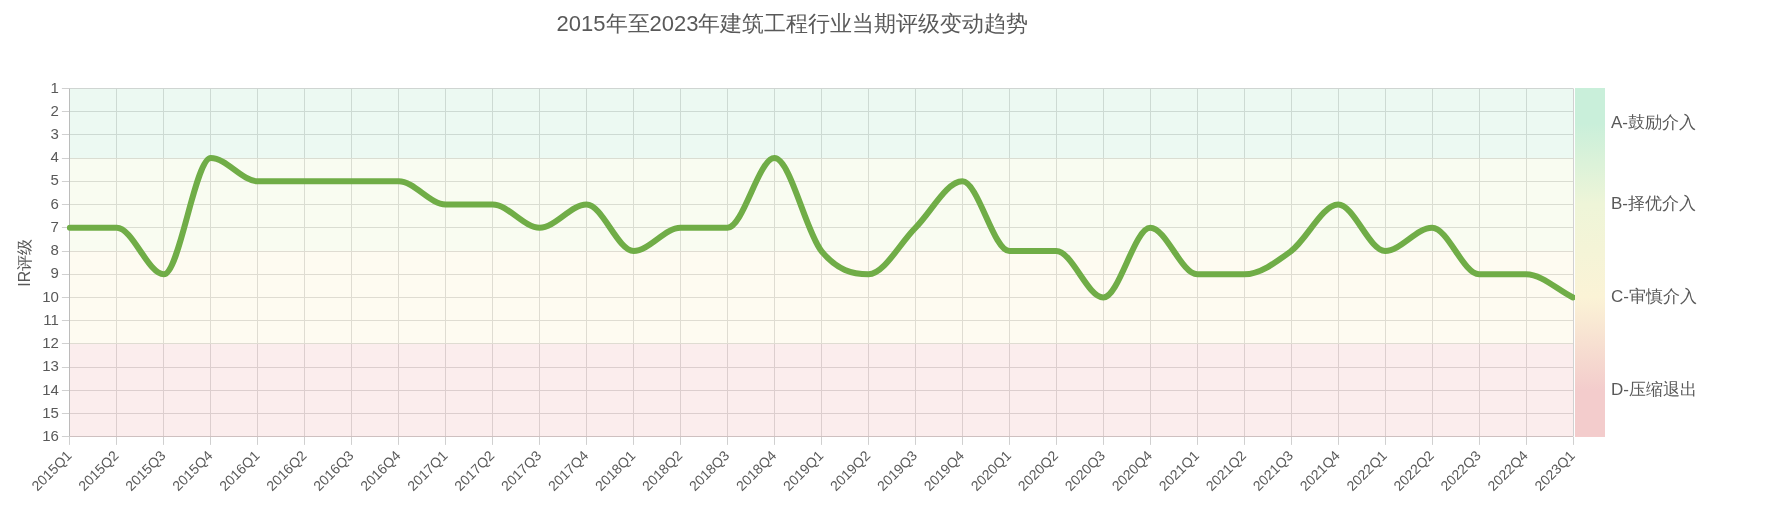 The width and height of the screenshot is (1783, 509). I want to click on y-tick-label: 4, so click(54, 157).